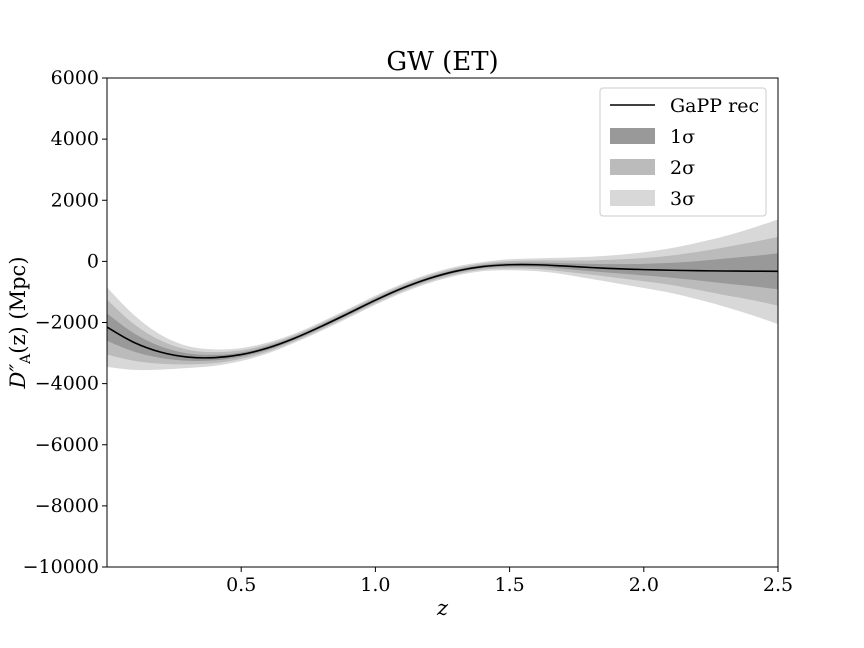 This screenshot has width=864, height=648. I want to click on legend-item: GaPP rec, so click(684, 106).